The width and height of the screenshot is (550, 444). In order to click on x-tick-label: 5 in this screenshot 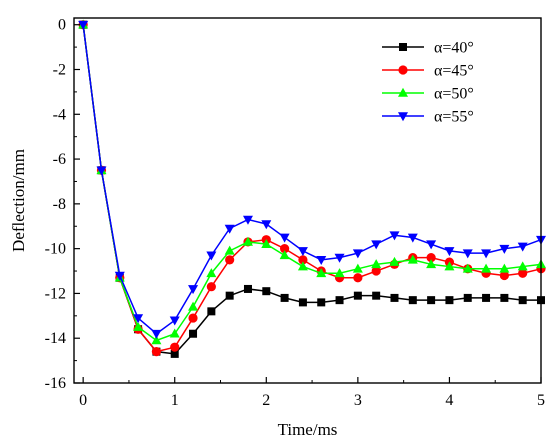, I will do `click(541, 400)`.